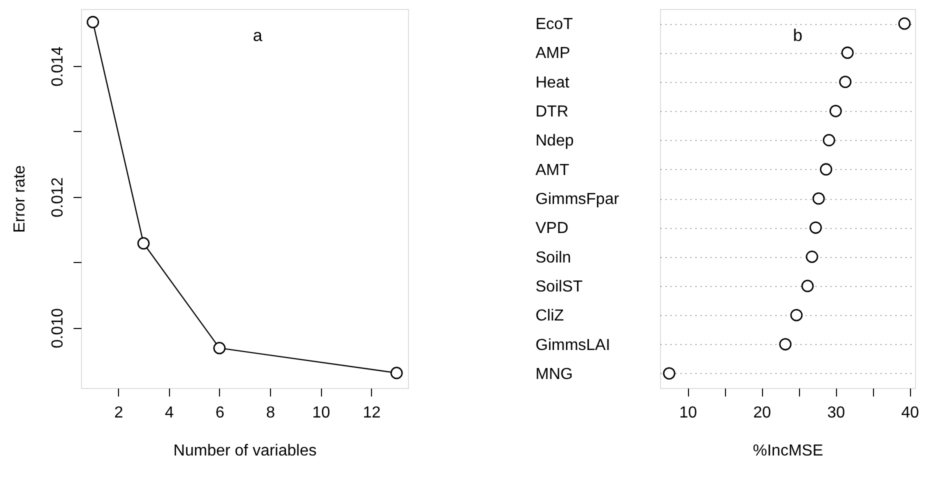 The height and width of the screenshot is (488, 948). I want to click on y-tick-label: 0.014, so click(58, 66).